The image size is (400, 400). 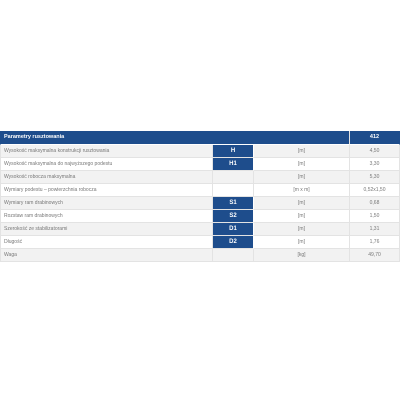 What do you see at coordinates (106, 190) in the screenshot?
I see `parameter-label: Wymiary podestu – powierzchnia robocza` at bounding box center [106, 190].